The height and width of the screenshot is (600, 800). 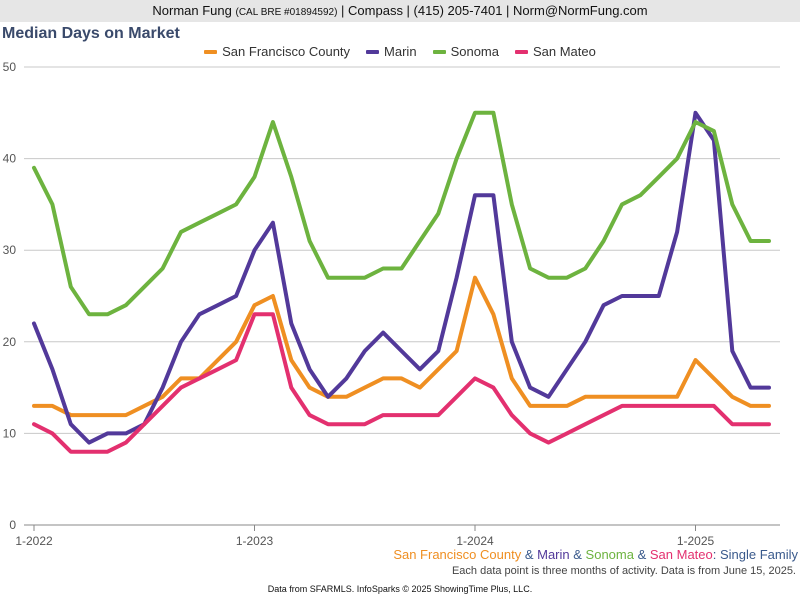 What do you see at coordinates (755, 554) in the screenshot?
I see `subtitle-suffix: : Single Family` at bounding box center [755, 554].